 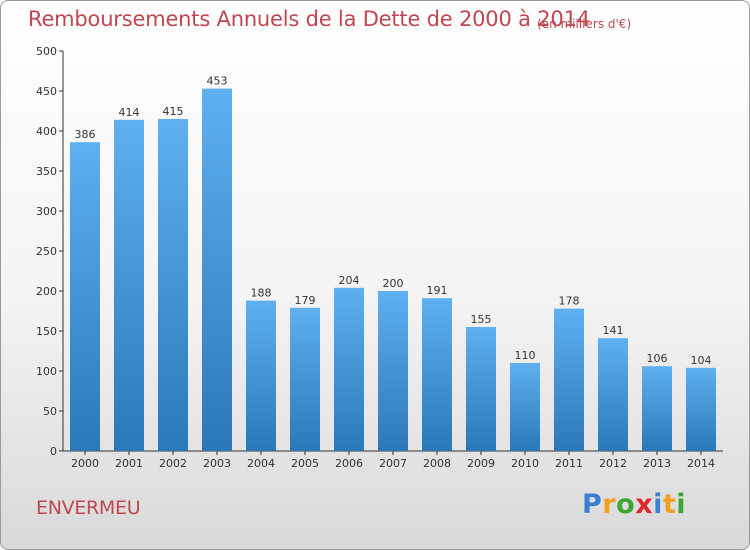 I want to click on data-label: 200, so click(x=393, y=283).